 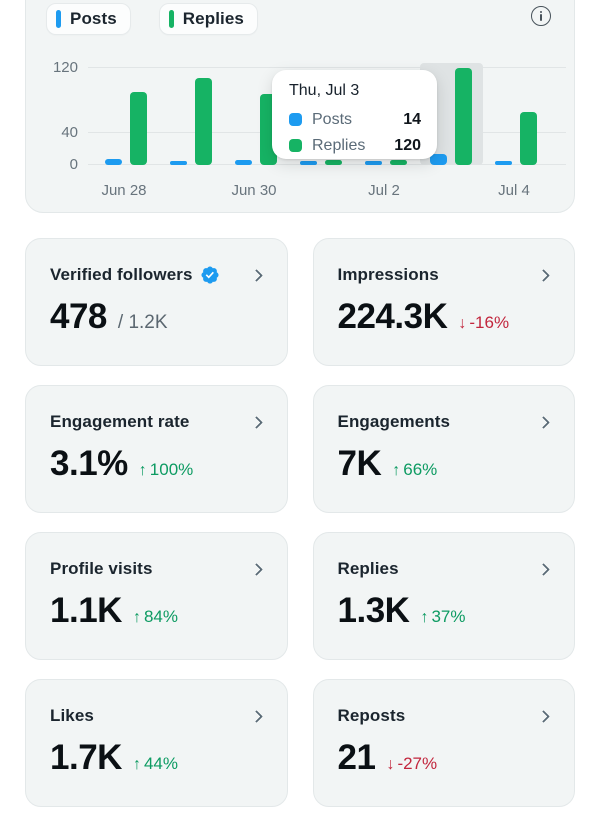 I want to click on card-header: Engagements, so click(x=445, y=422).